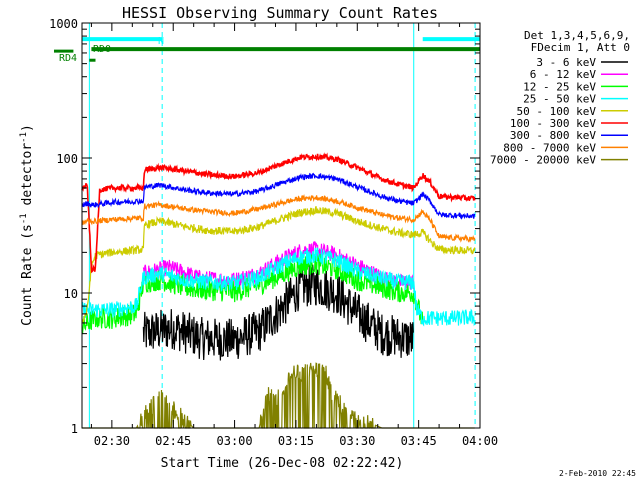 The height and width of the screenshot is (480, 640). I want to click on y-tick-label: 1, so click(74, 429).